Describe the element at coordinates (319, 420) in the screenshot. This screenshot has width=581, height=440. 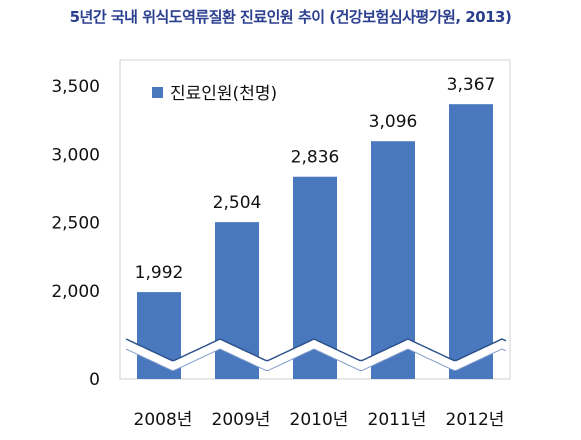
I see `x-tick-label: 2010년` at that location.